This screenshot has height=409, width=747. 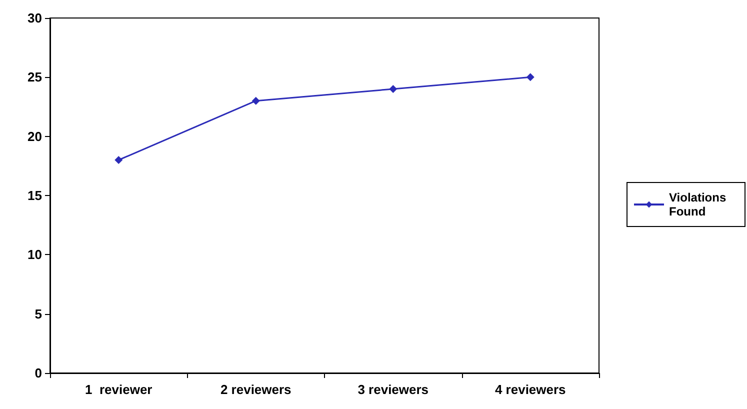 What do you see at coordinates (35, 195) in the screenshot?
I see `y-tick-label: 15` at bounding box center [35, 195].